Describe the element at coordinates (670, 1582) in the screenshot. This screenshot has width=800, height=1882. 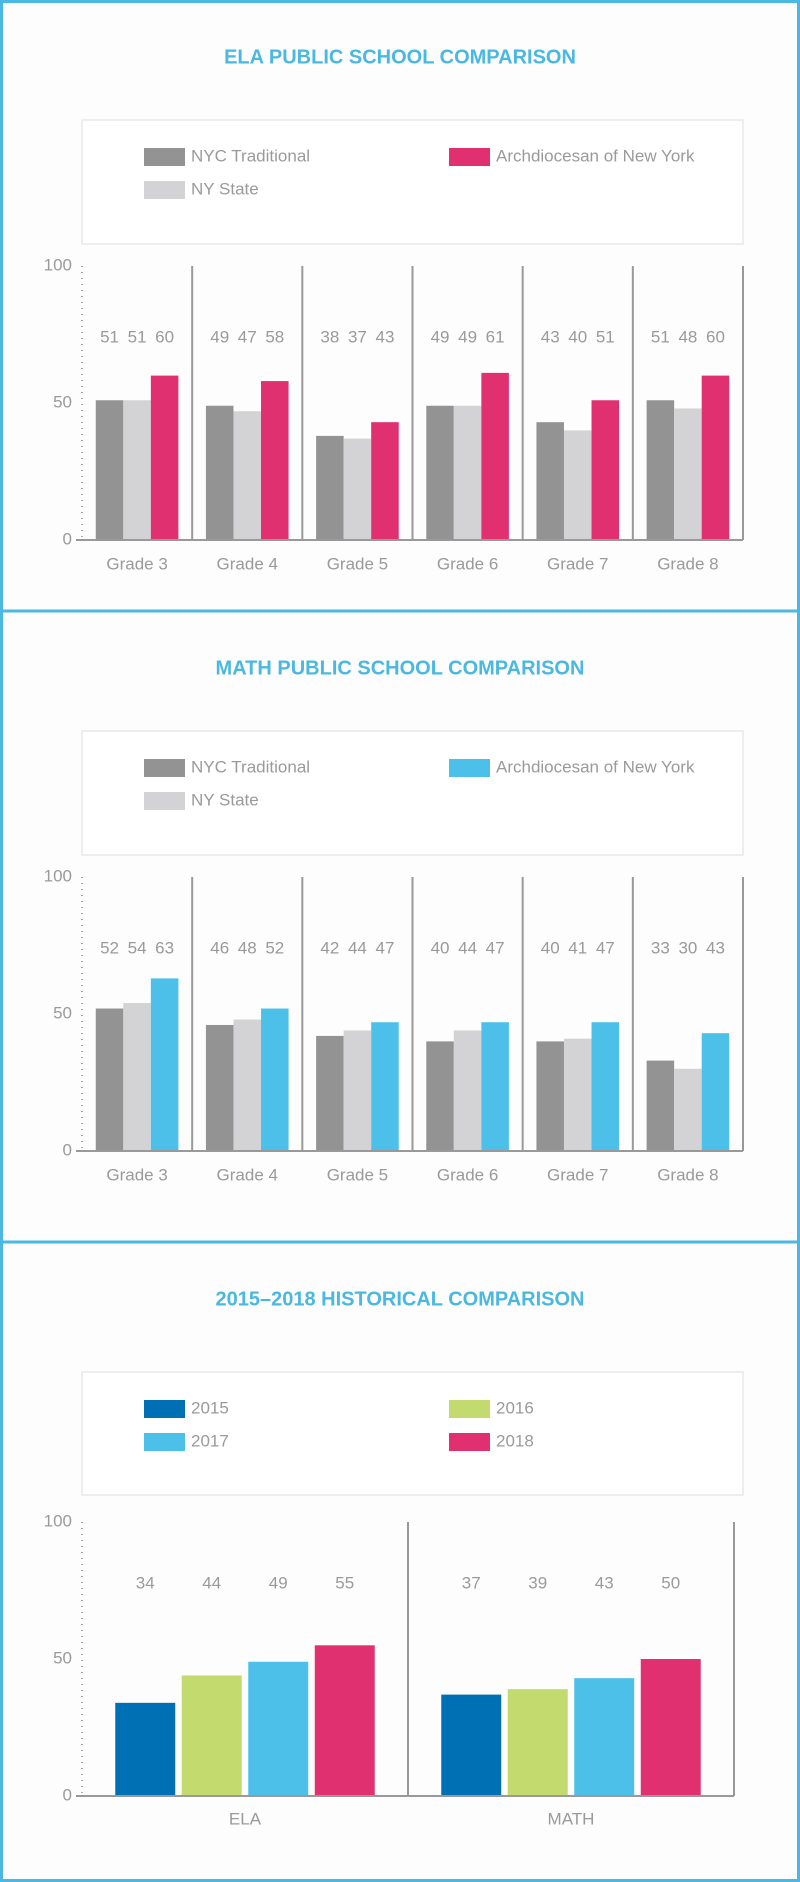
I see `value-label: 50` at that location.